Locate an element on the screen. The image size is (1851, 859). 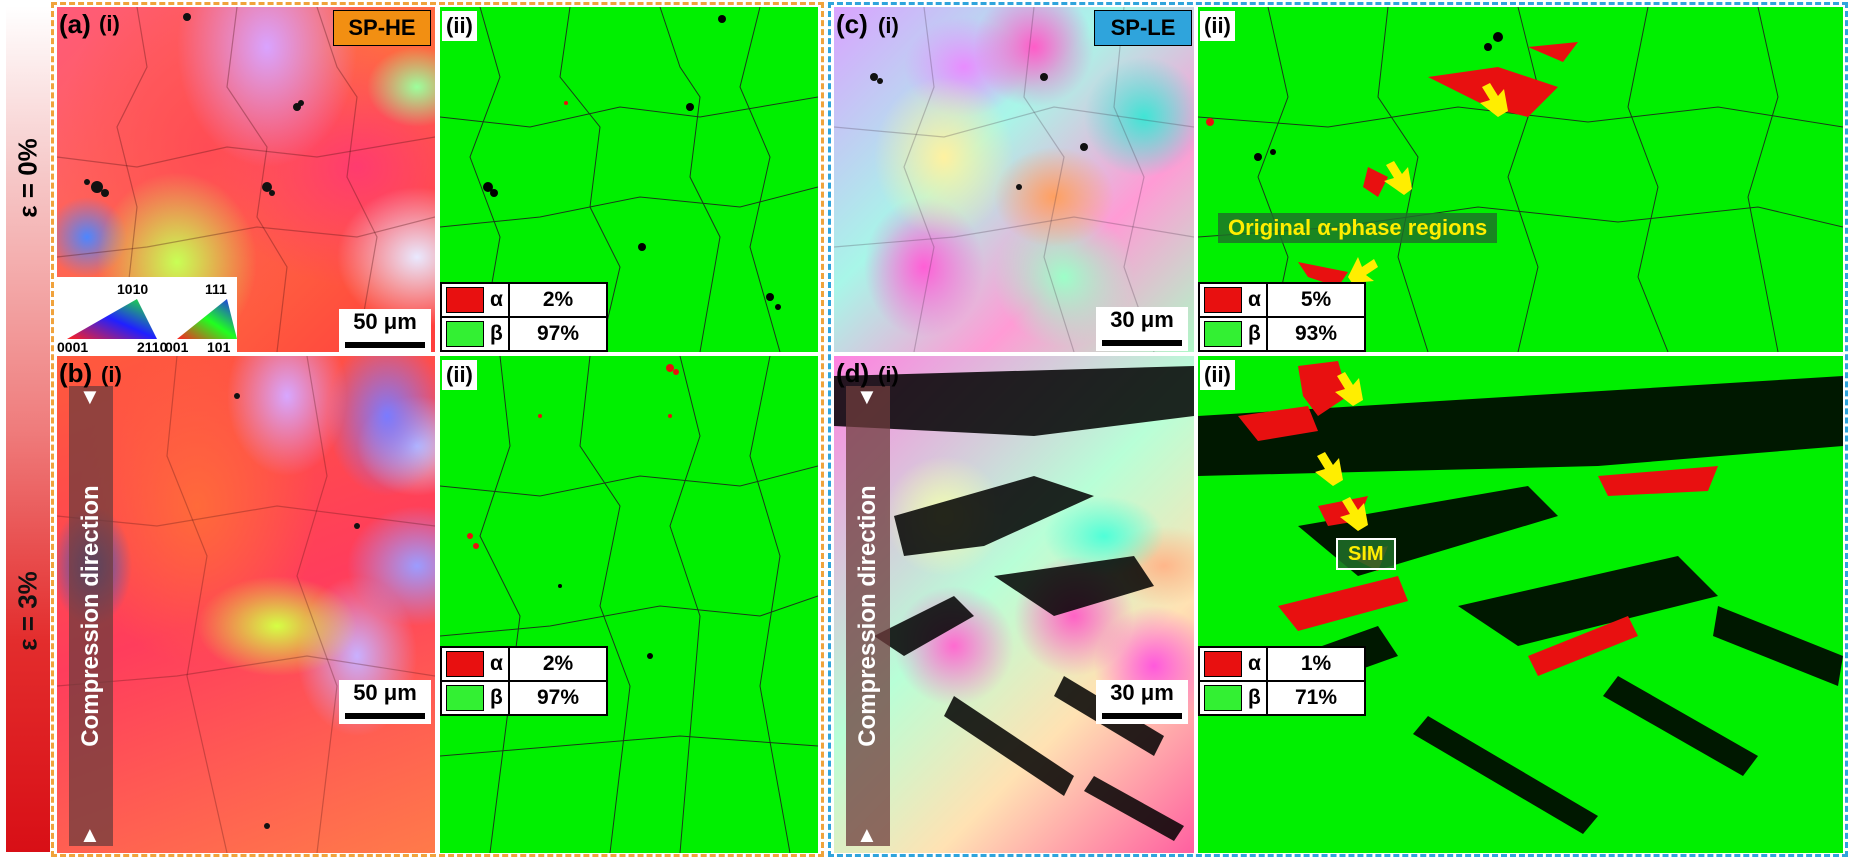
scale-bar-c: 30 μm is located at coordinates (1142, 329).